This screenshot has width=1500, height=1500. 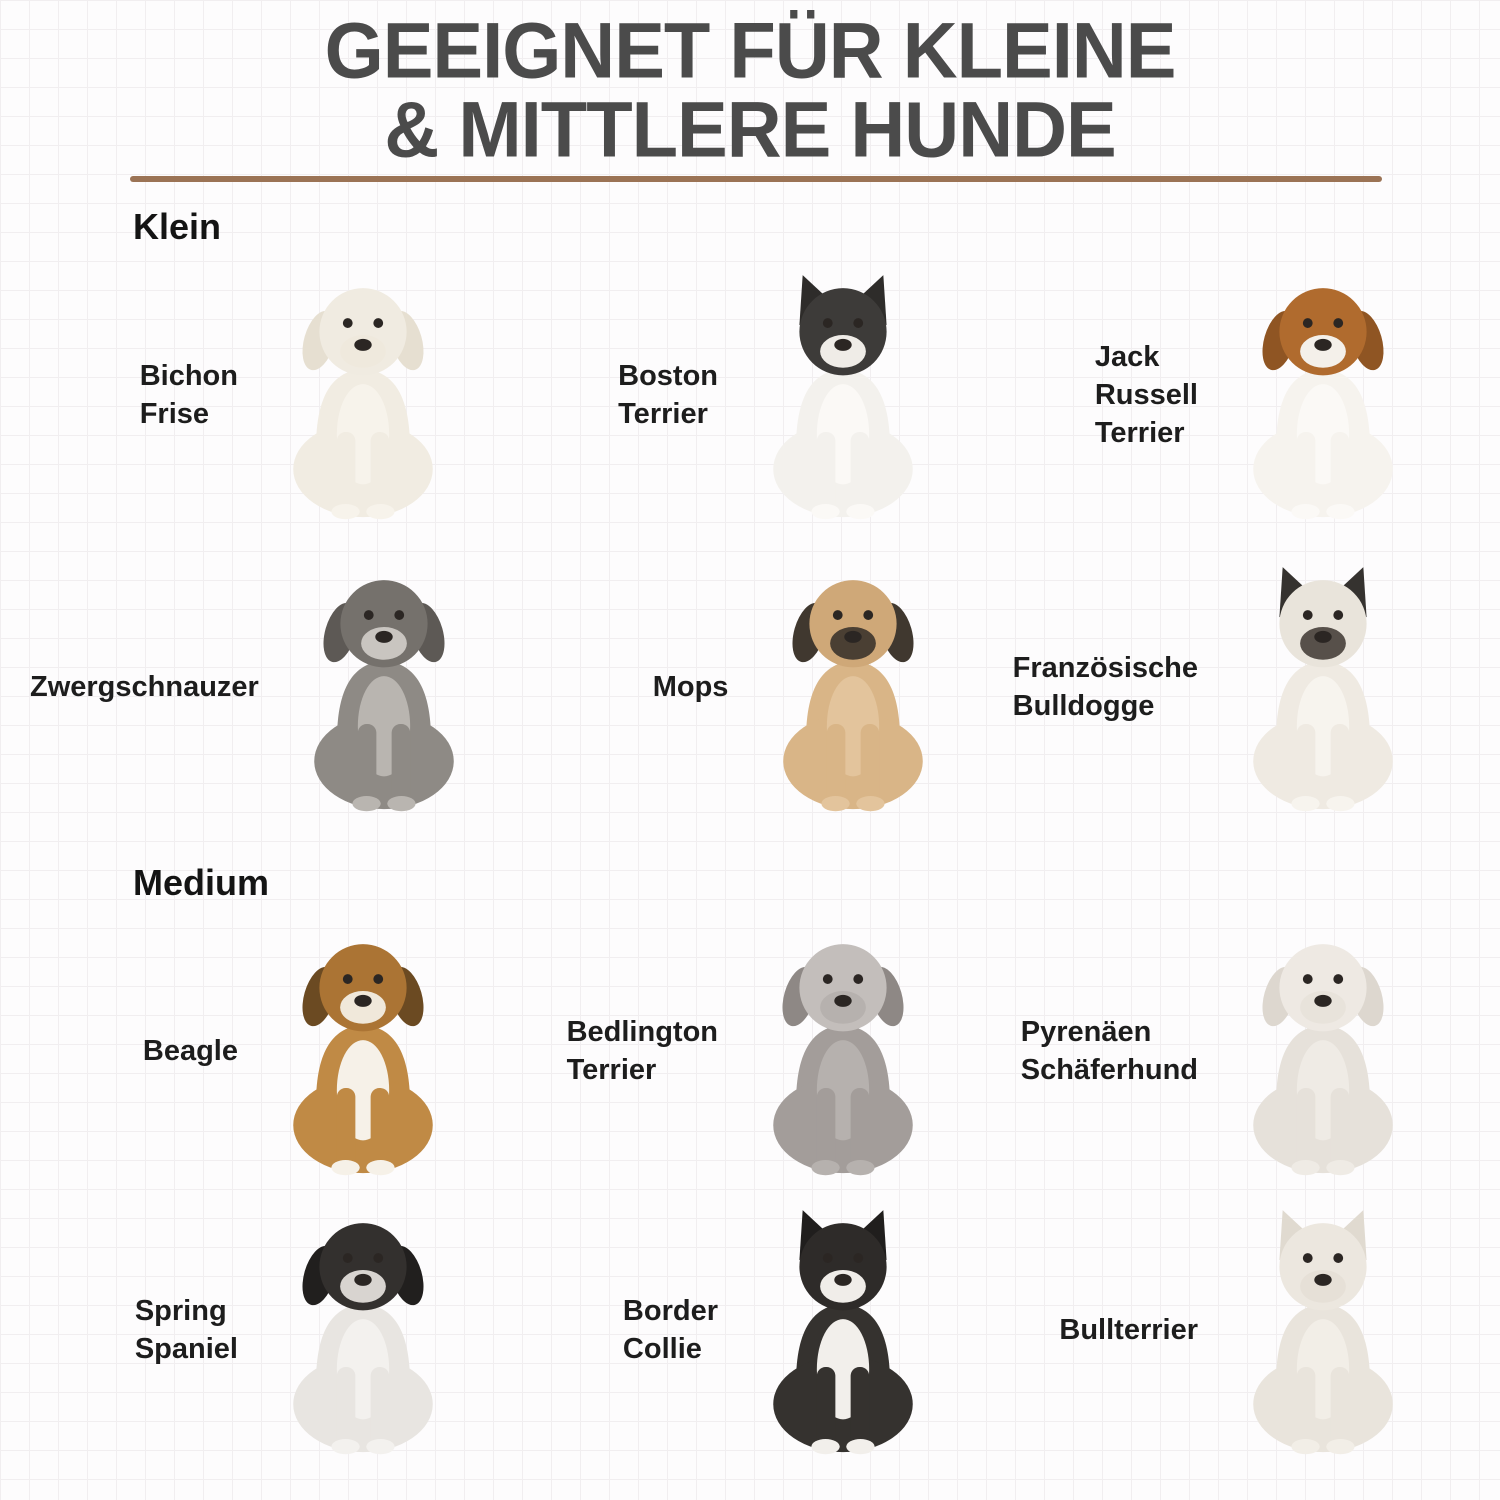 I want to click on dog-image-bullterrier, so click(x=1323, y=1330).